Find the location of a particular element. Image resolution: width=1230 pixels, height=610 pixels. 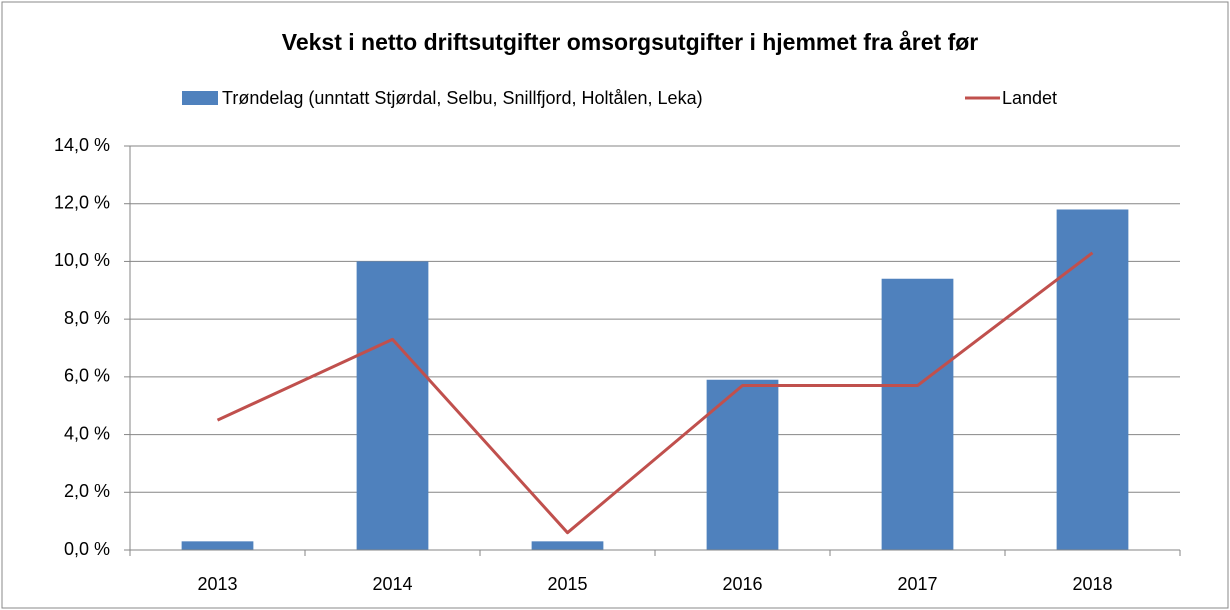

x-tick-label: 2015 is located at coordinates (567, 584).